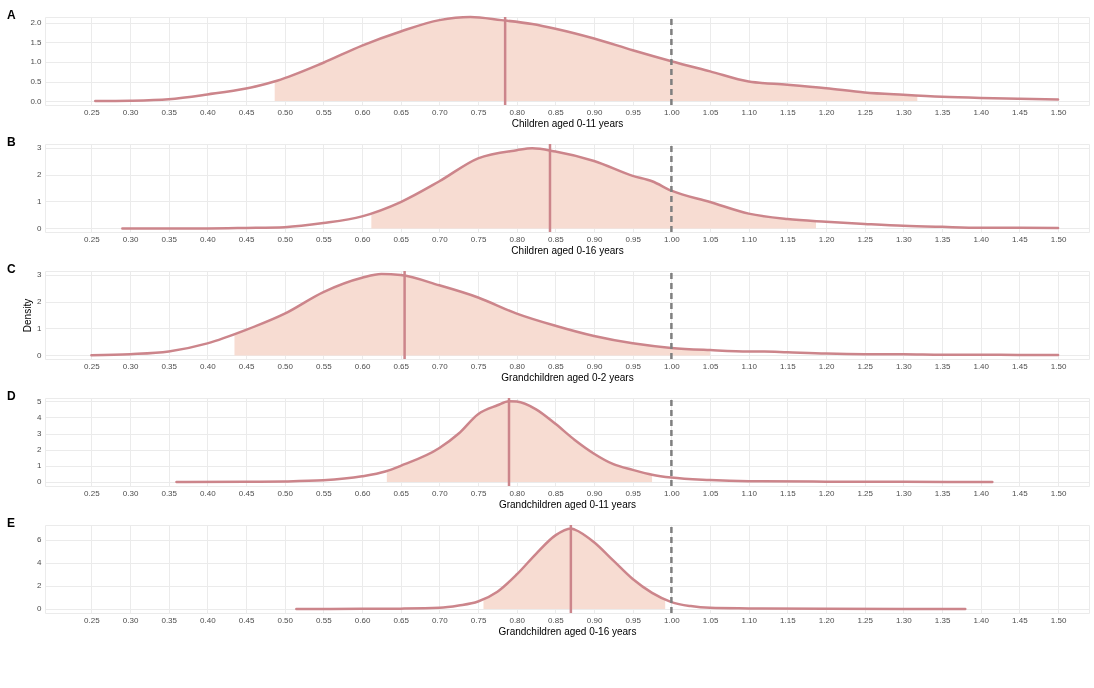  Describe the element at coordinates (40, 586) in the screenshot. I see `y-tick-label: 2` at that location.